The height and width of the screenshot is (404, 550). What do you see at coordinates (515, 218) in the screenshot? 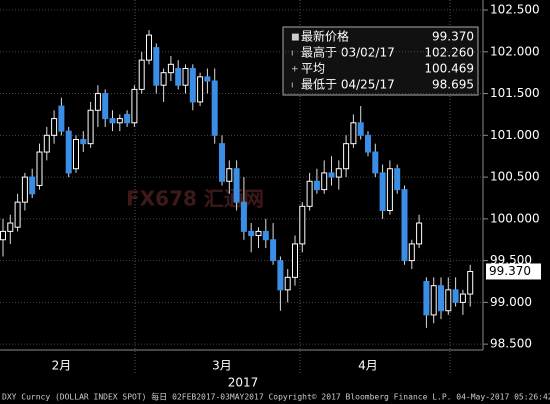
I see `y-tick-label: 100.000` at bounding box center [515, 218].